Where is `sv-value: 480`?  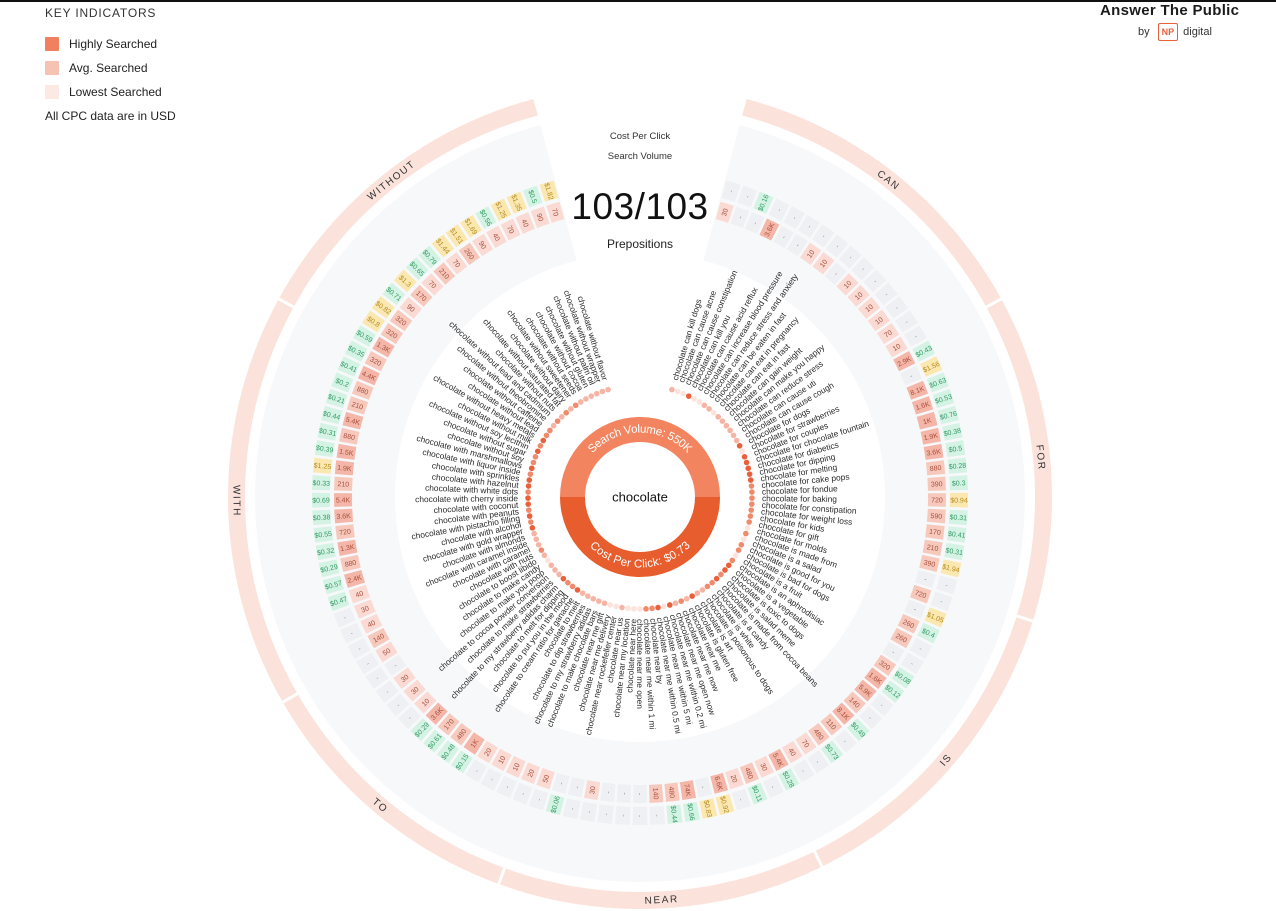 sv-value: 480 is located at coordinates (671, 792).